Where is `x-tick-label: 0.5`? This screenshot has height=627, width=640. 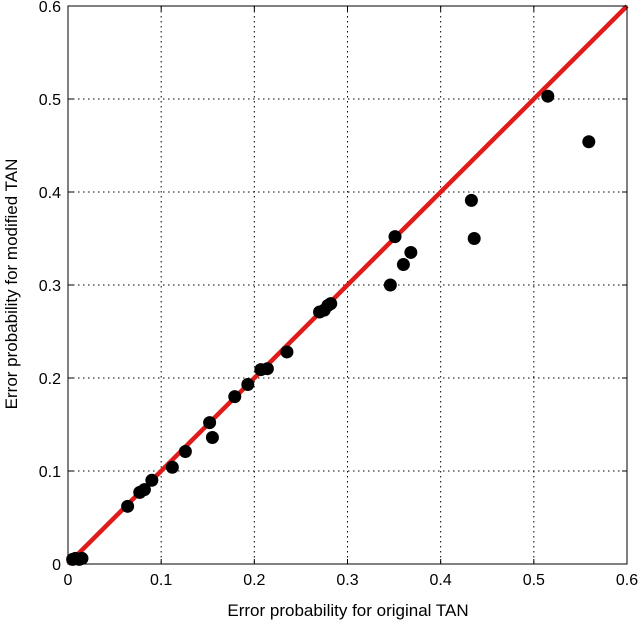 x-tick-label: 0.5 is located at coordinates (534, 580).